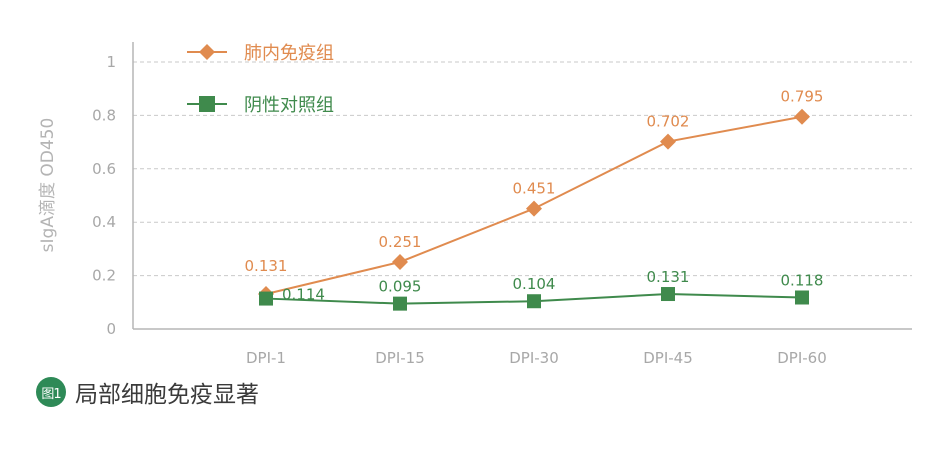 This screenshot has width=949, height=468. What do you see at coordinates (111, 62) in the screenshot?
I see `y-tick-label: 1` at bounding box center [111, 62].